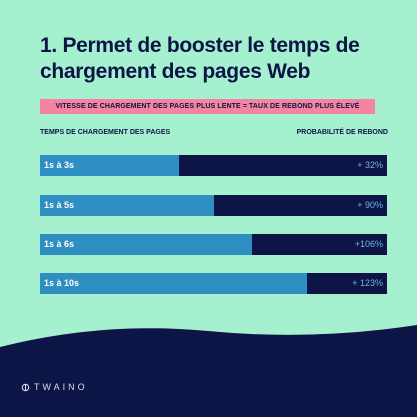 Image resolution: width=417 pixels, height=417 pixels. What do you see at coordinates (213, 165) in the screenshot?
I see `bar-row: 1s à 3s + 32%` at bounding box center [213, 165].